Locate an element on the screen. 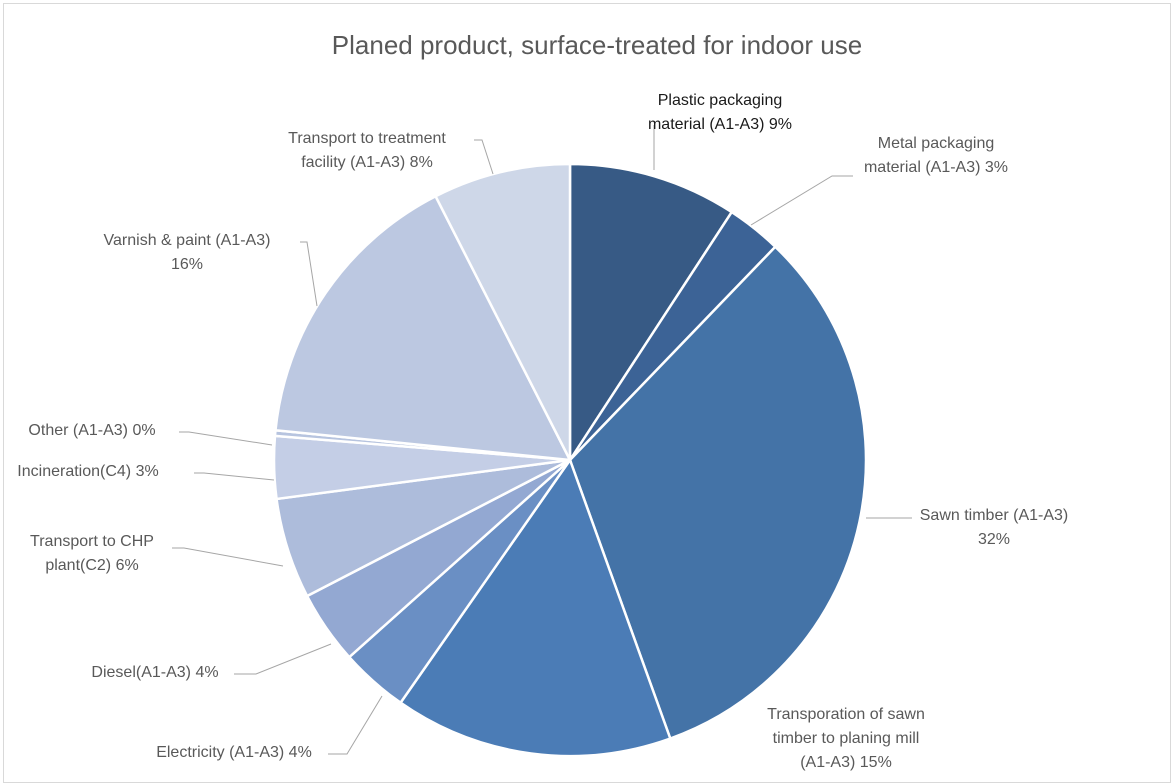 The width and height of the screenshot is (1176, 784). slice-label-line: Transport to treatment is located at coordinates (367, 138).